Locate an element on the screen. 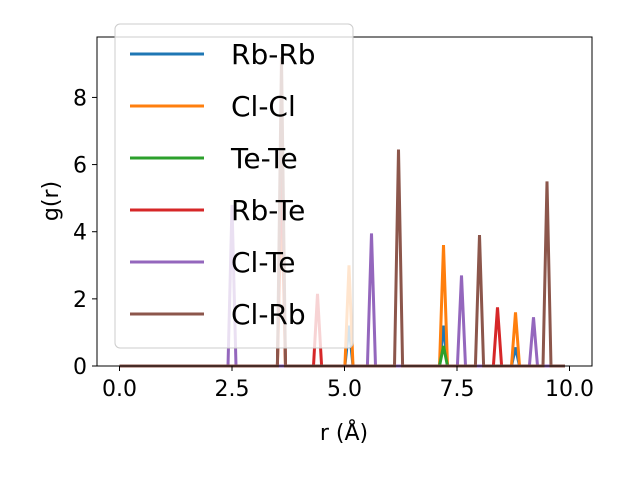 The image size is (640, 480). x-tick-label: 0.0 is located at coordinates (119, 389).